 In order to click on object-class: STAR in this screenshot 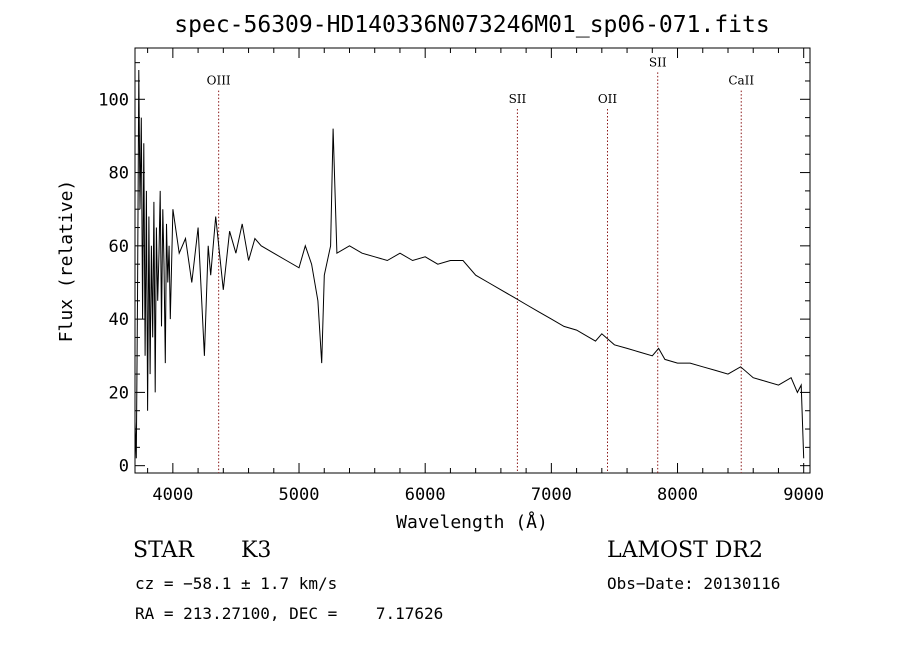, I will do `click(163, 550)`.